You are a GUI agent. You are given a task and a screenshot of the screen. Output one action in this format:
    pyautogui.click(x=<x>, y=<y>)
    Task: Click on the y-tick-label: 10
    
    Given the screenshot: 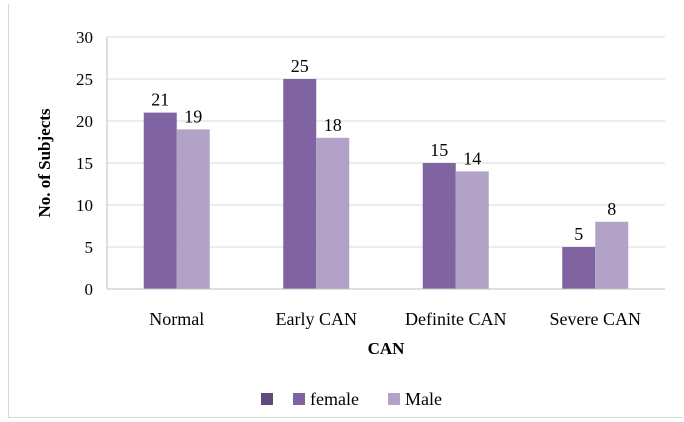 What is the action you would take?
    pyautogui.click(x=84, y=205)
    